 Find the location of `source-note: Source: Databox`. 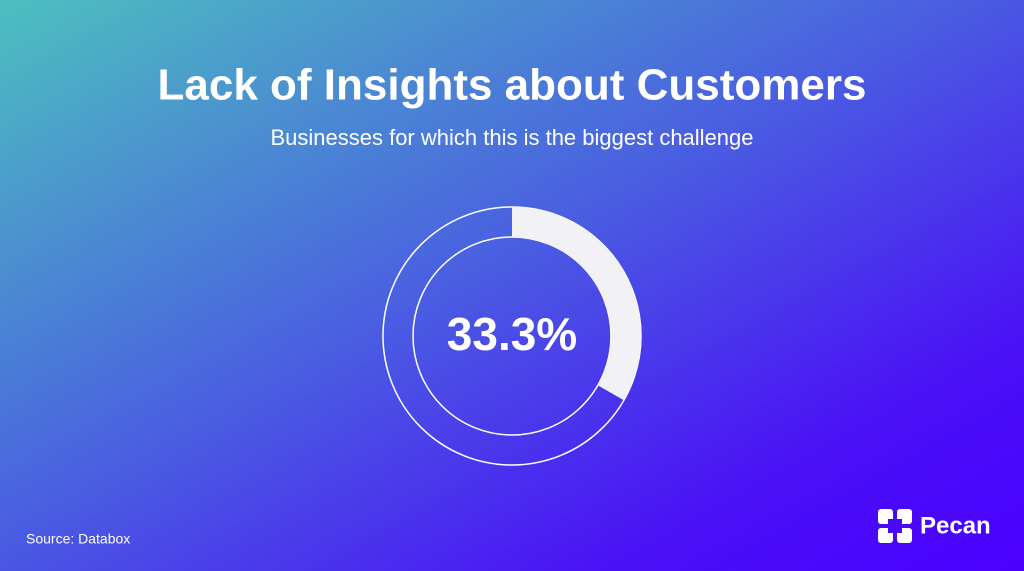

source-note: Source: Databox is located at coordinates (78, 539).